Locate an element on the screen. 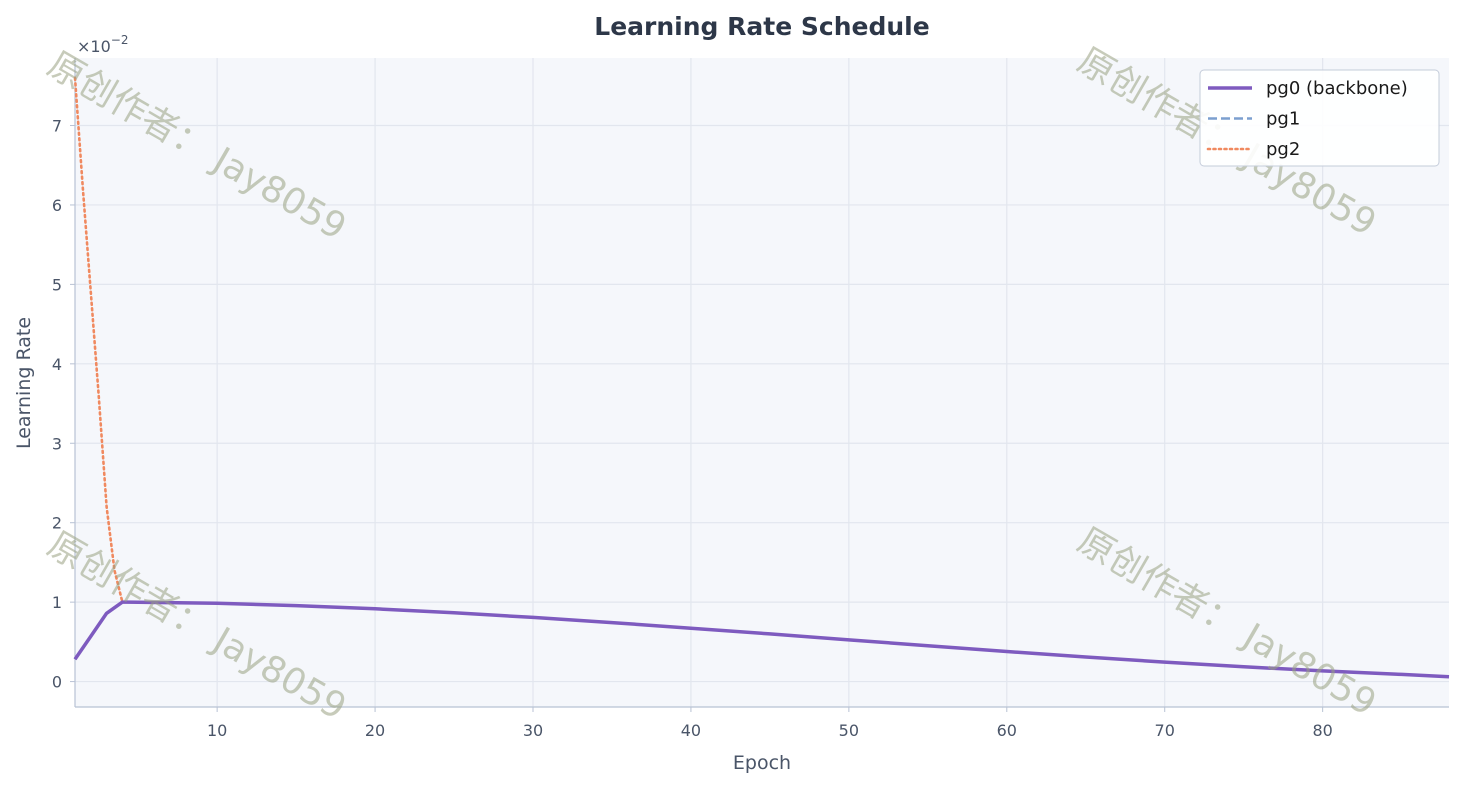  x-tick-label: 10 is located at coordinates (217, 730).